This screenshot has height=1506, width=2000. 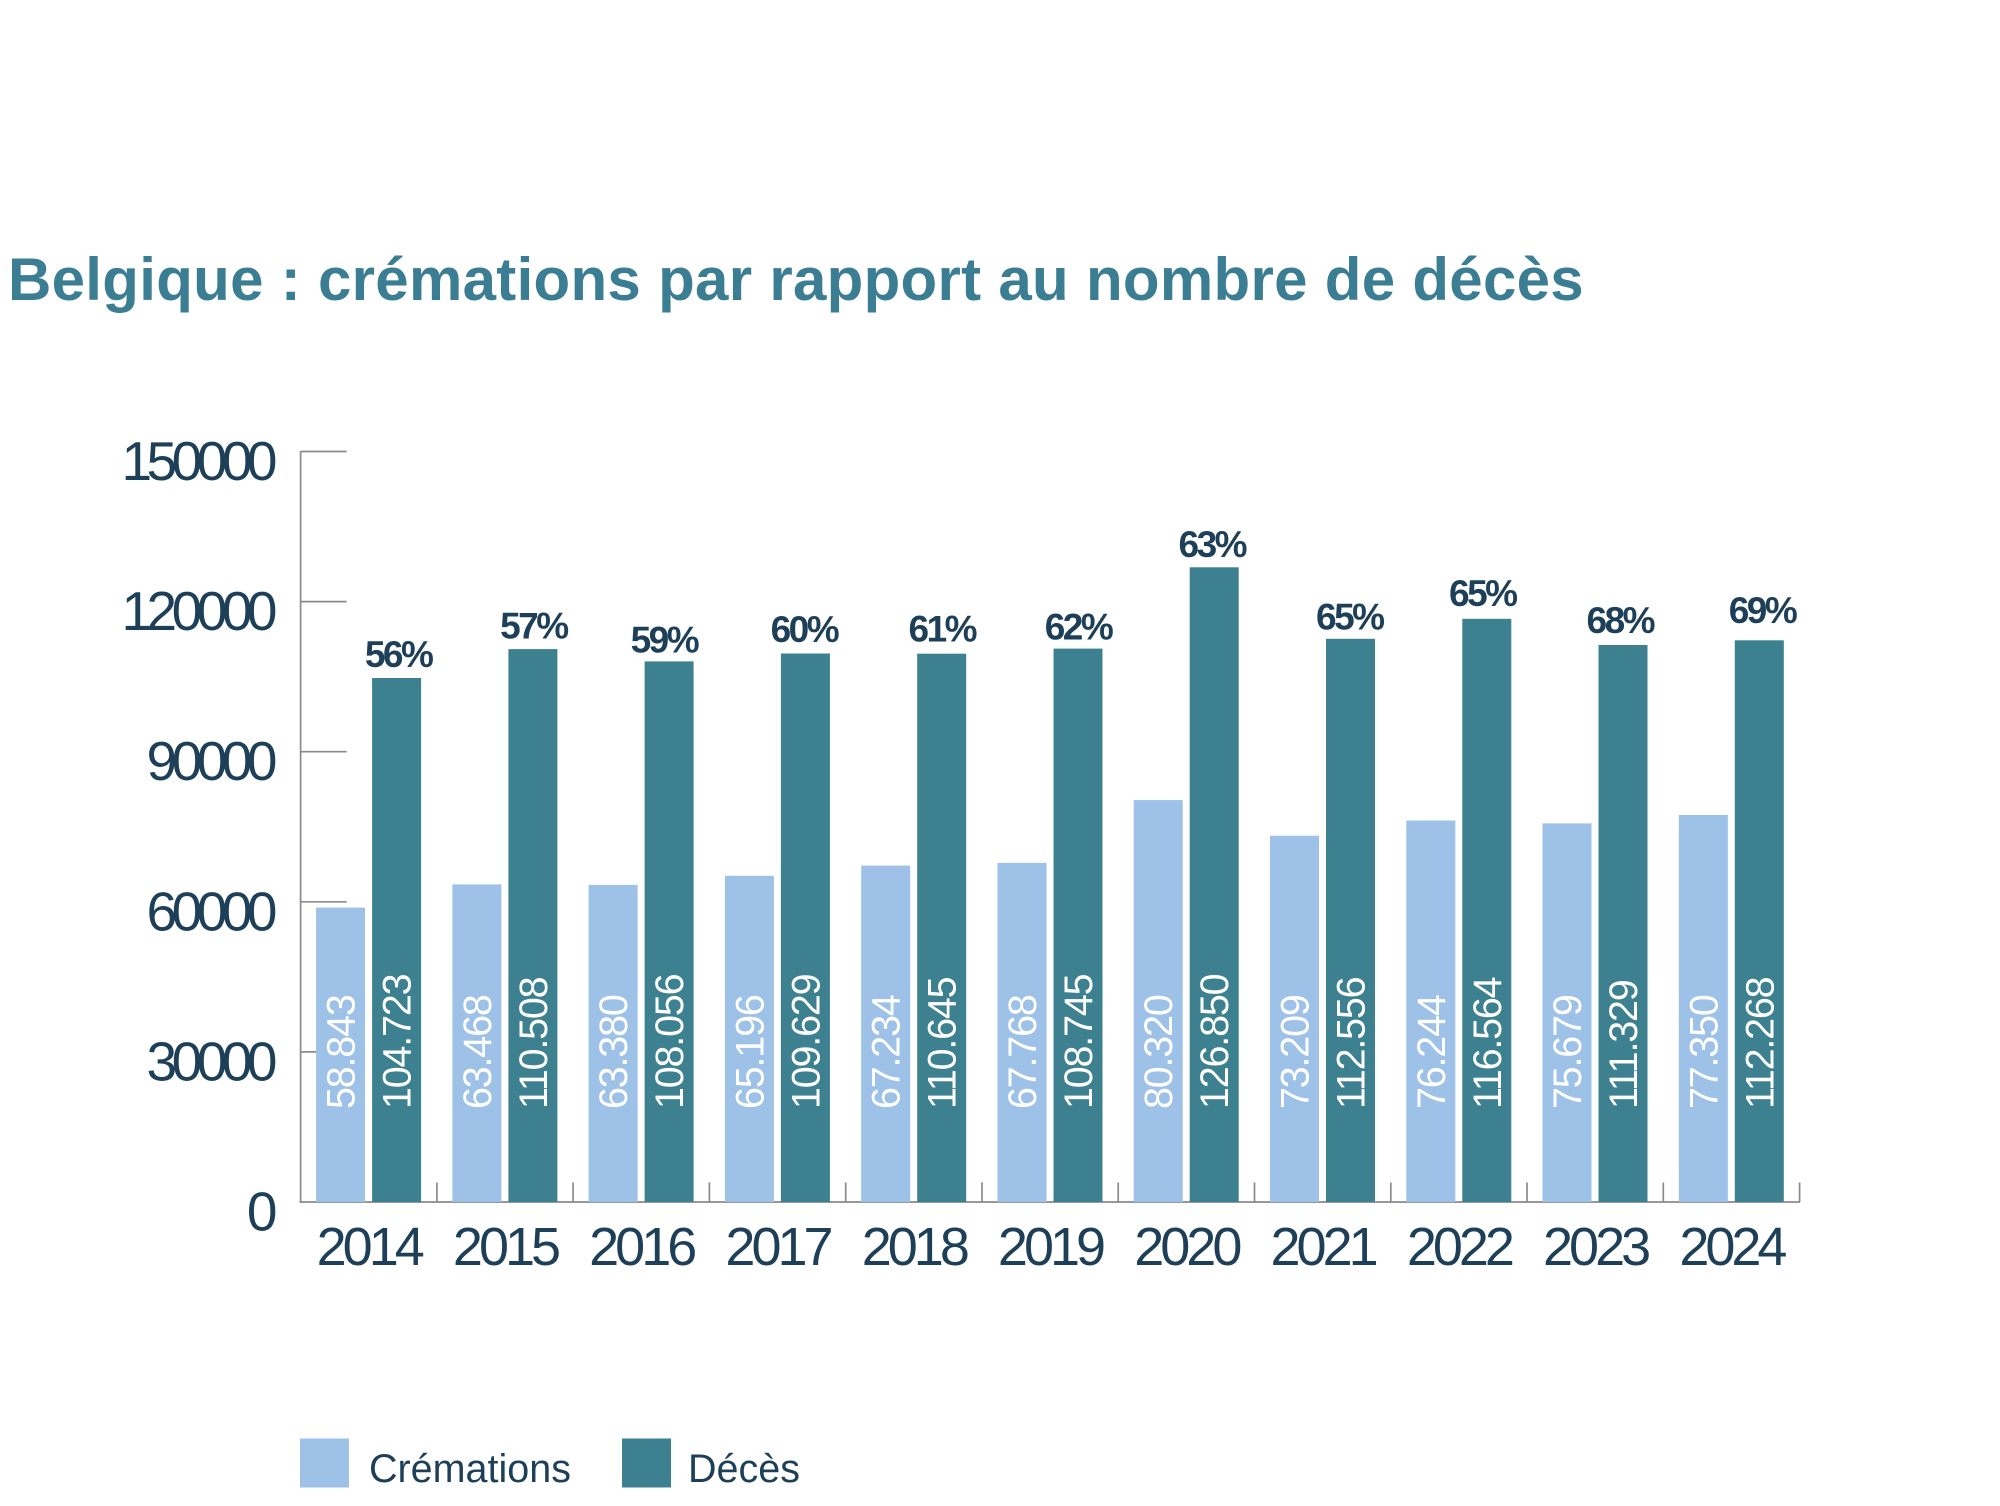 I want to click on svg-text: 30000, so click(x=211, y=1061).